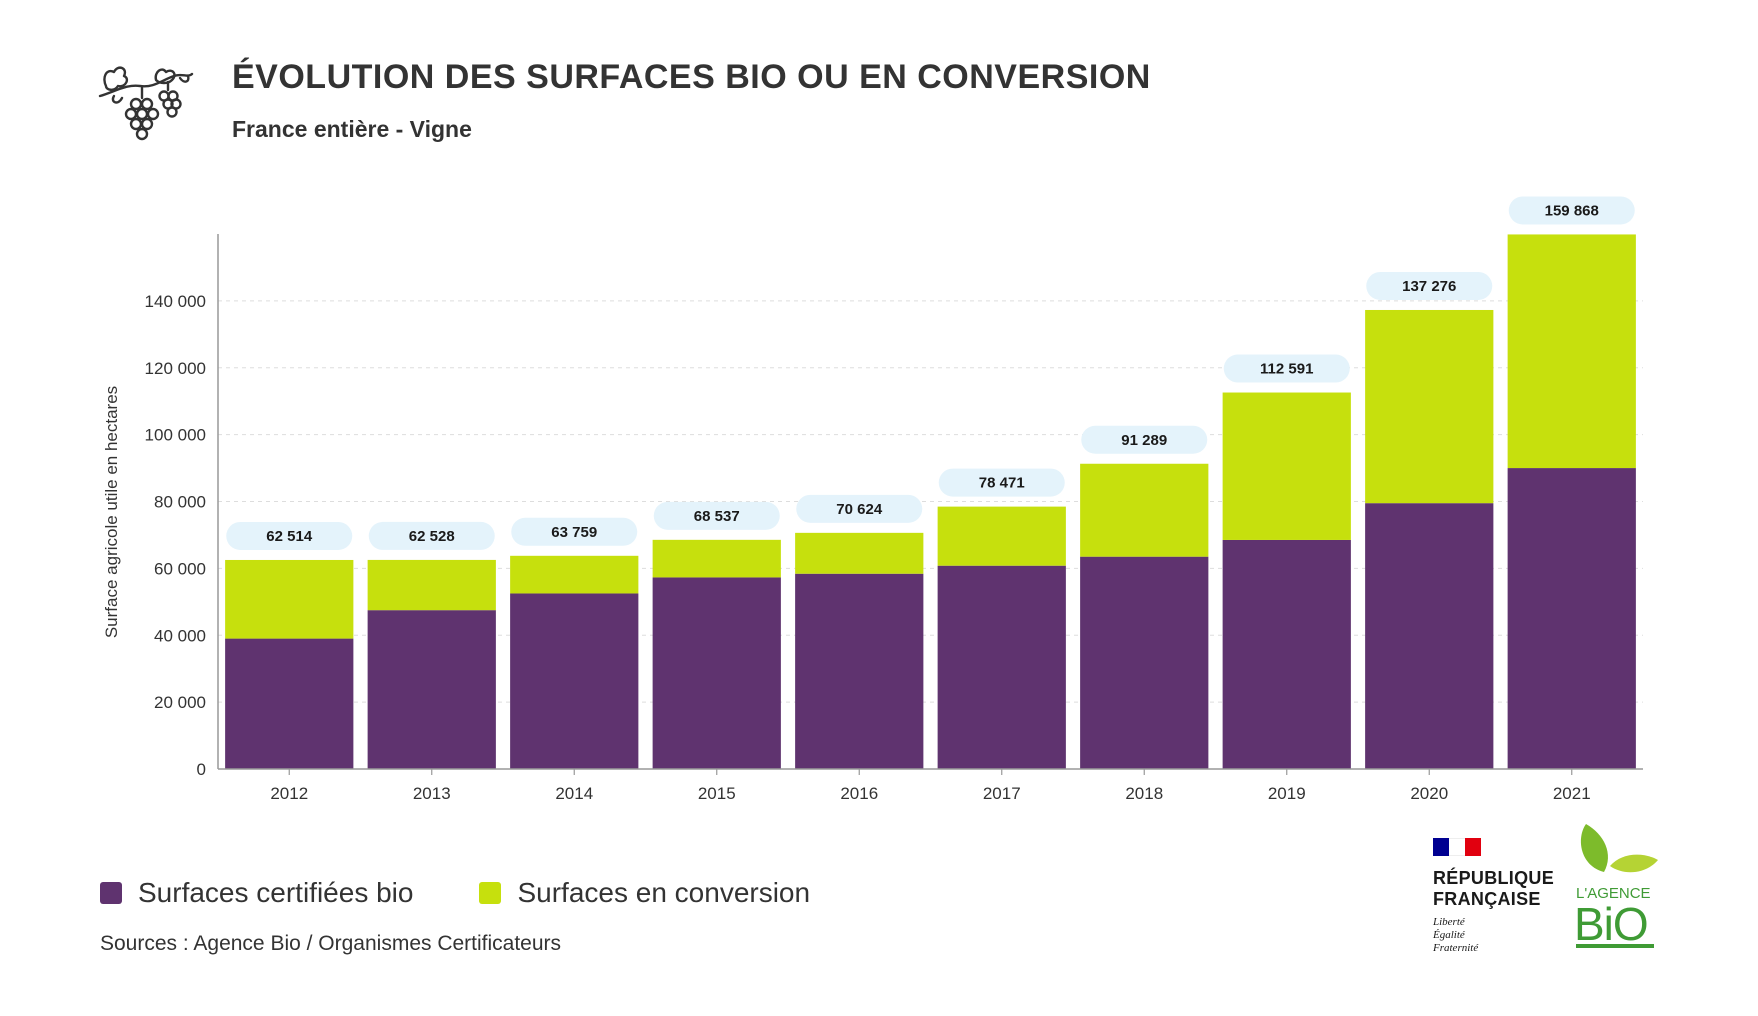  What do you see at coordinates (664, 892) in the screenshot?
I see `legend-label-conversion: Surfaces en conversion` at bounding box center [664, 892].